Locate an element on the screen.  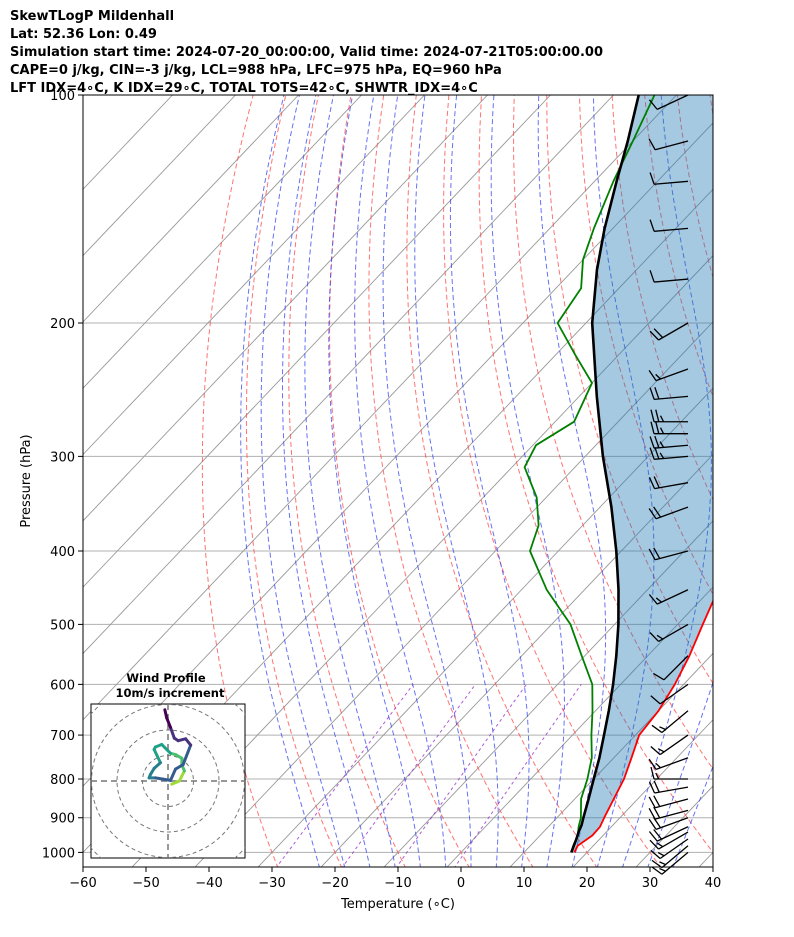
y-tick-label: 200 is located at coordinates (62, 324).